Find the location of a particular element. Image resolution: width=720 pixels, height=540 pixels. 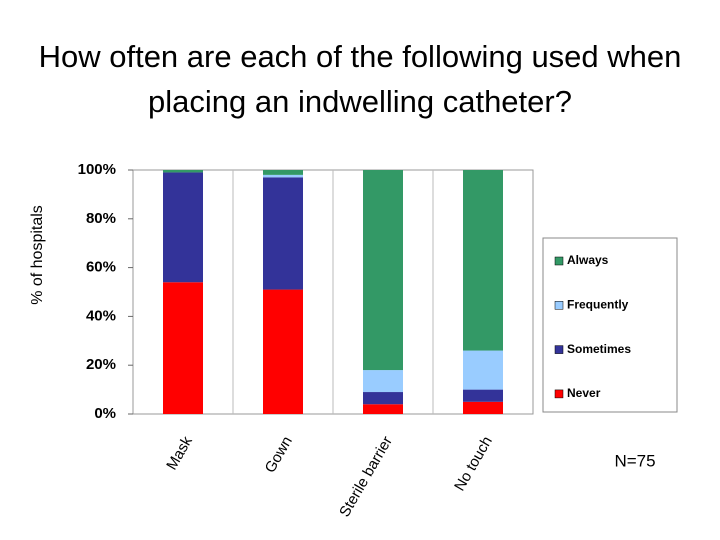

y-tick-label: 80% is located at coordinates (101, 218).